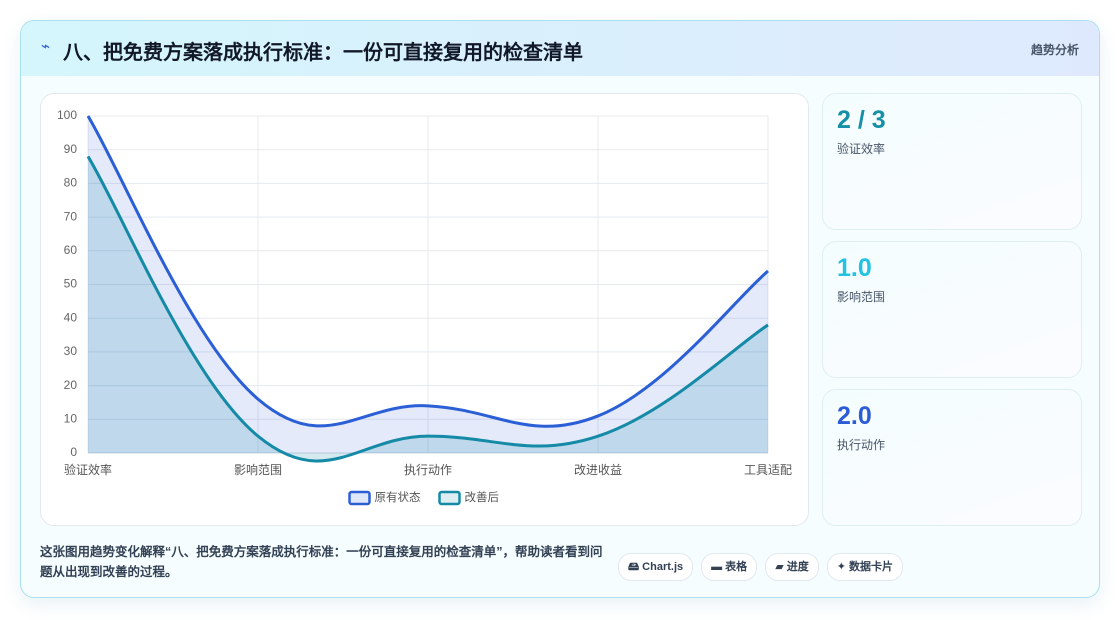  Describe the element at coordinates (656, 567) in the screenshot. I see `badge: 🖴 Chart.js` at that location.